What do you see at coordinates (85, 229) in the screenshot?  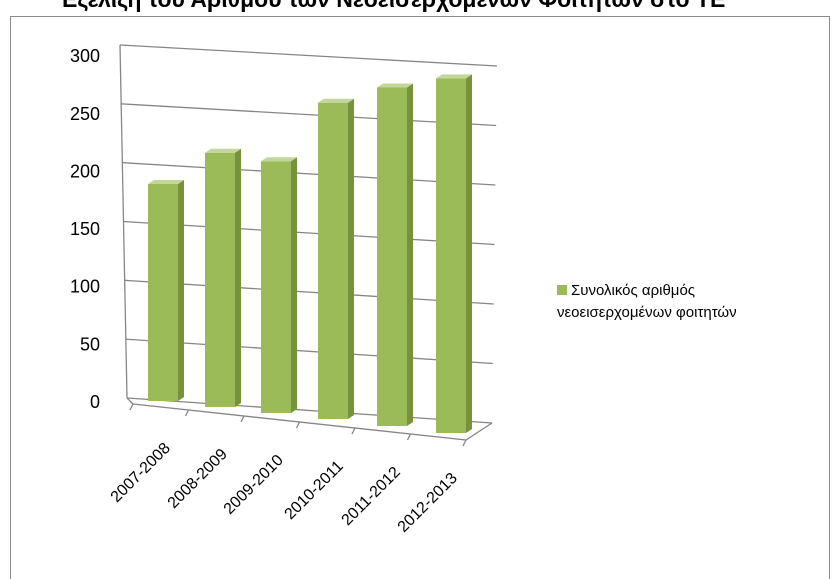 I see `y-tick-label: 150` at bounding box center [85, 229].